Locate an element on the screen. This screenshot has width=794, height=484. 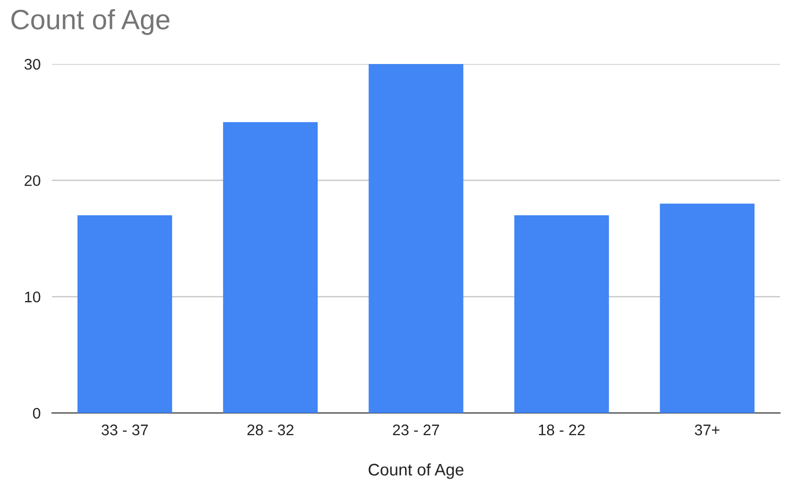
x-tick-label: 18 - 22 is located at coordinates (561, 430).